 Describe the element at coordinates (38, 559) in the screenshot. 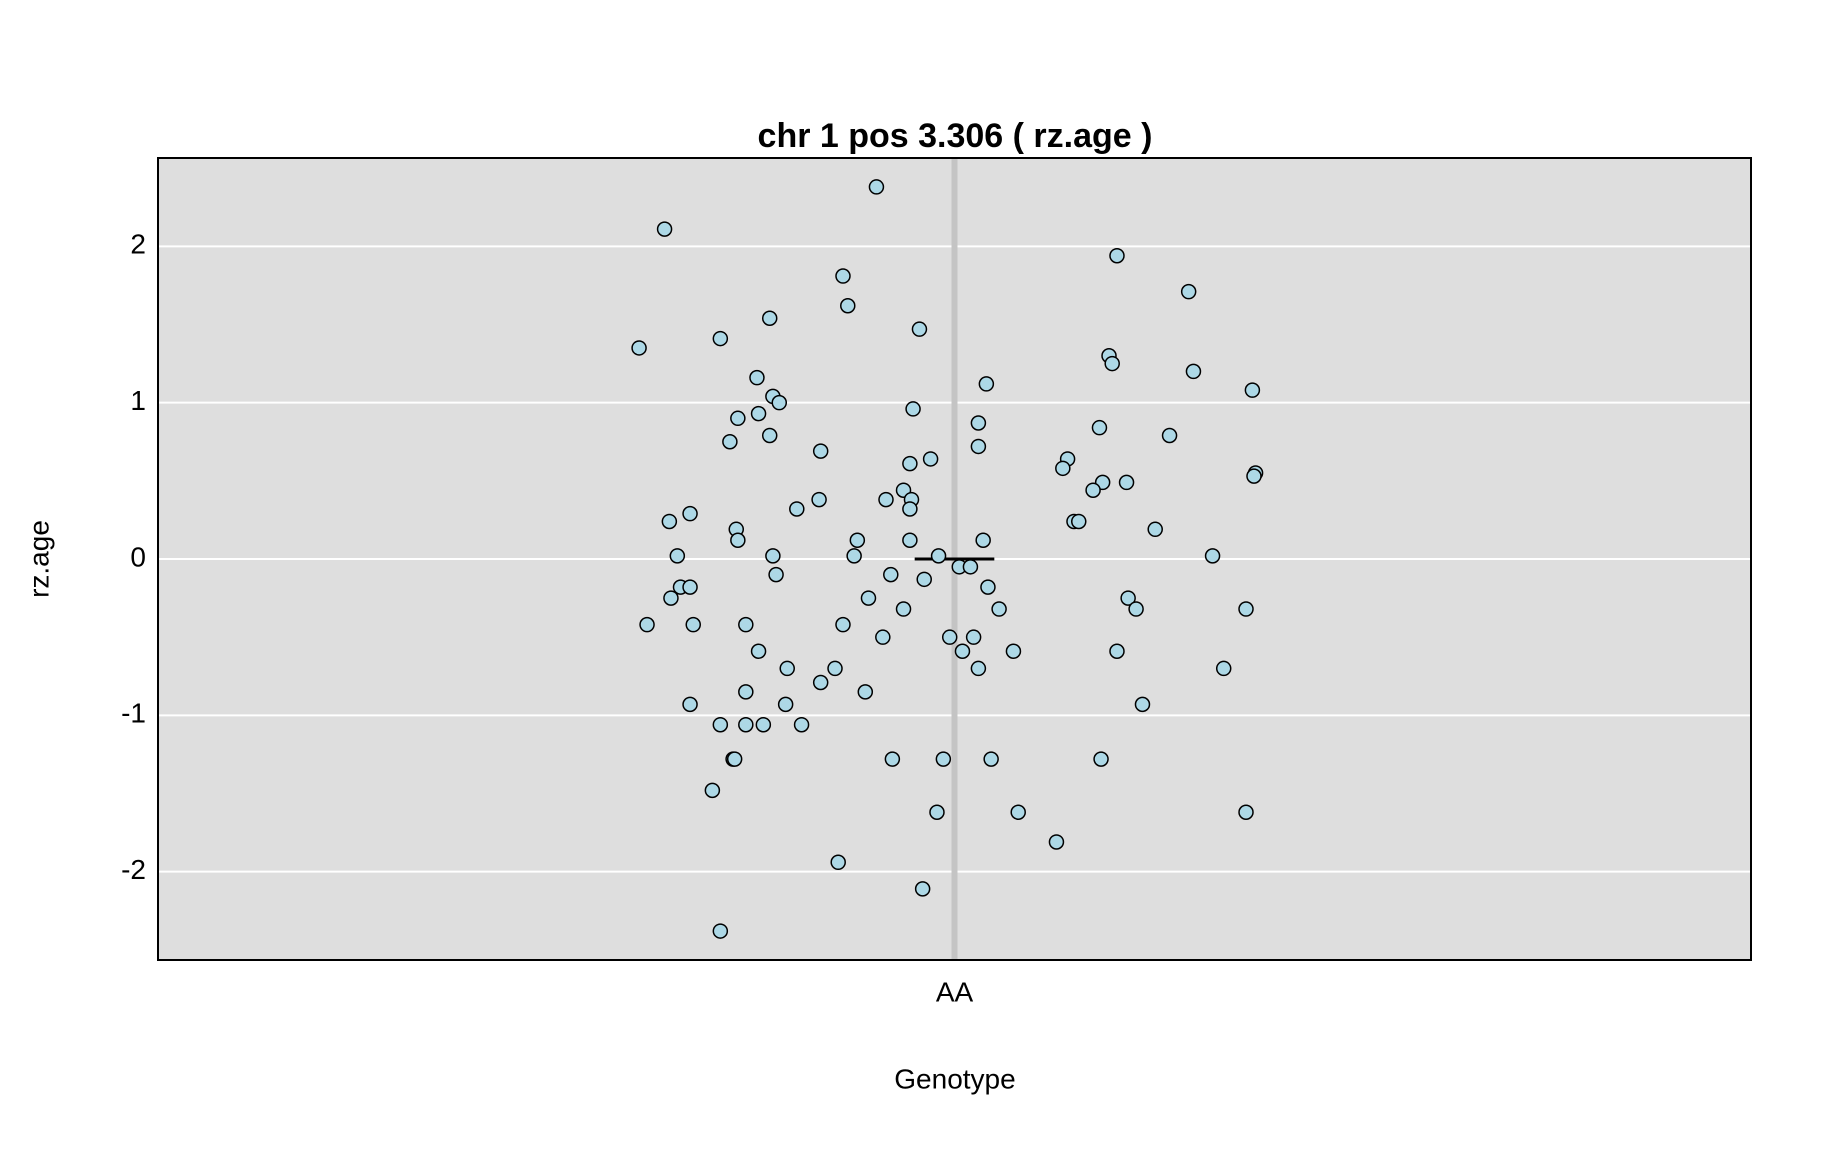

I see `y-axis-label: rz.age` at that location.